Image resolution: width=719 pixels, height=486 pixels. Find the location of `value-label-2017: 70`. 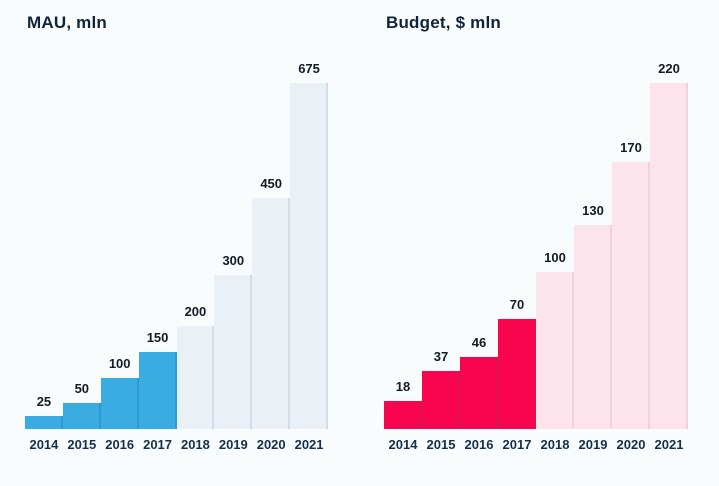

value-label-2017: 70 is located at coordinates (517, 304).